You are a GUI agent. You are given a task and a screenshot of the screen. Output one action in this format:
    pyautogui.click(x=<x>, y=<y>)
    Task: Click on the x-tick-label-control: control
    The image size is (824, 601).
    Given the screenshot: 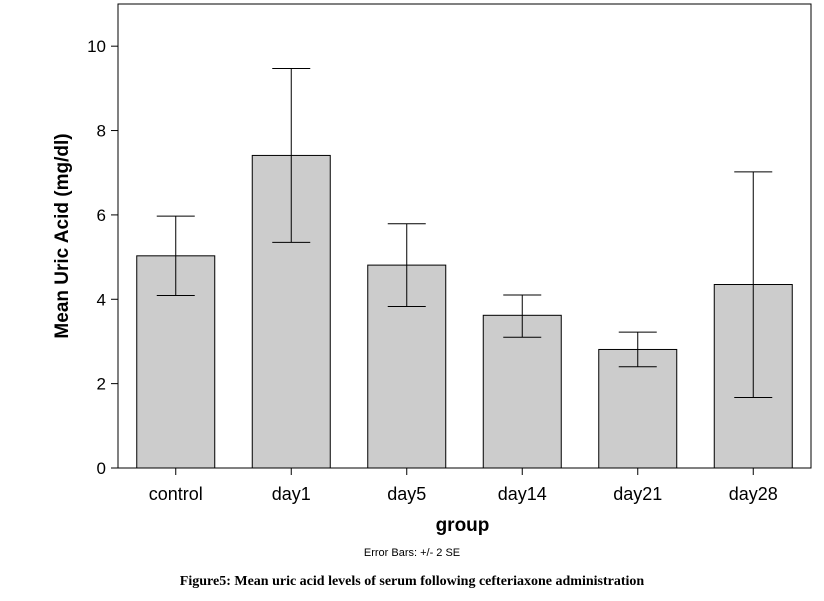 What is the action you would take?
    pyautogui.click(x=176, y=494)
    